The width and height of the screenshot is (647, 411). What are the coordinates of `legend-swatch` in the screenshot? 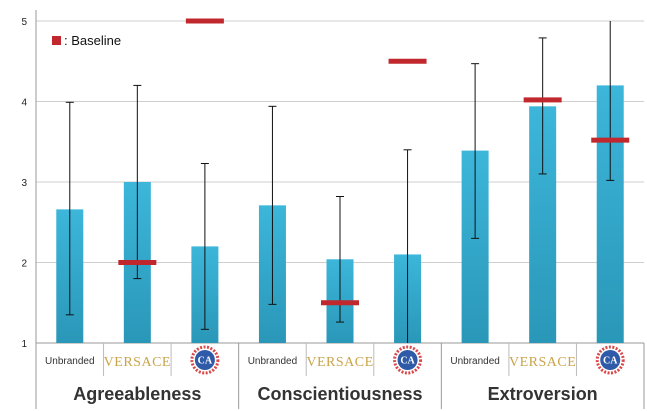 It's located at (56, 40).